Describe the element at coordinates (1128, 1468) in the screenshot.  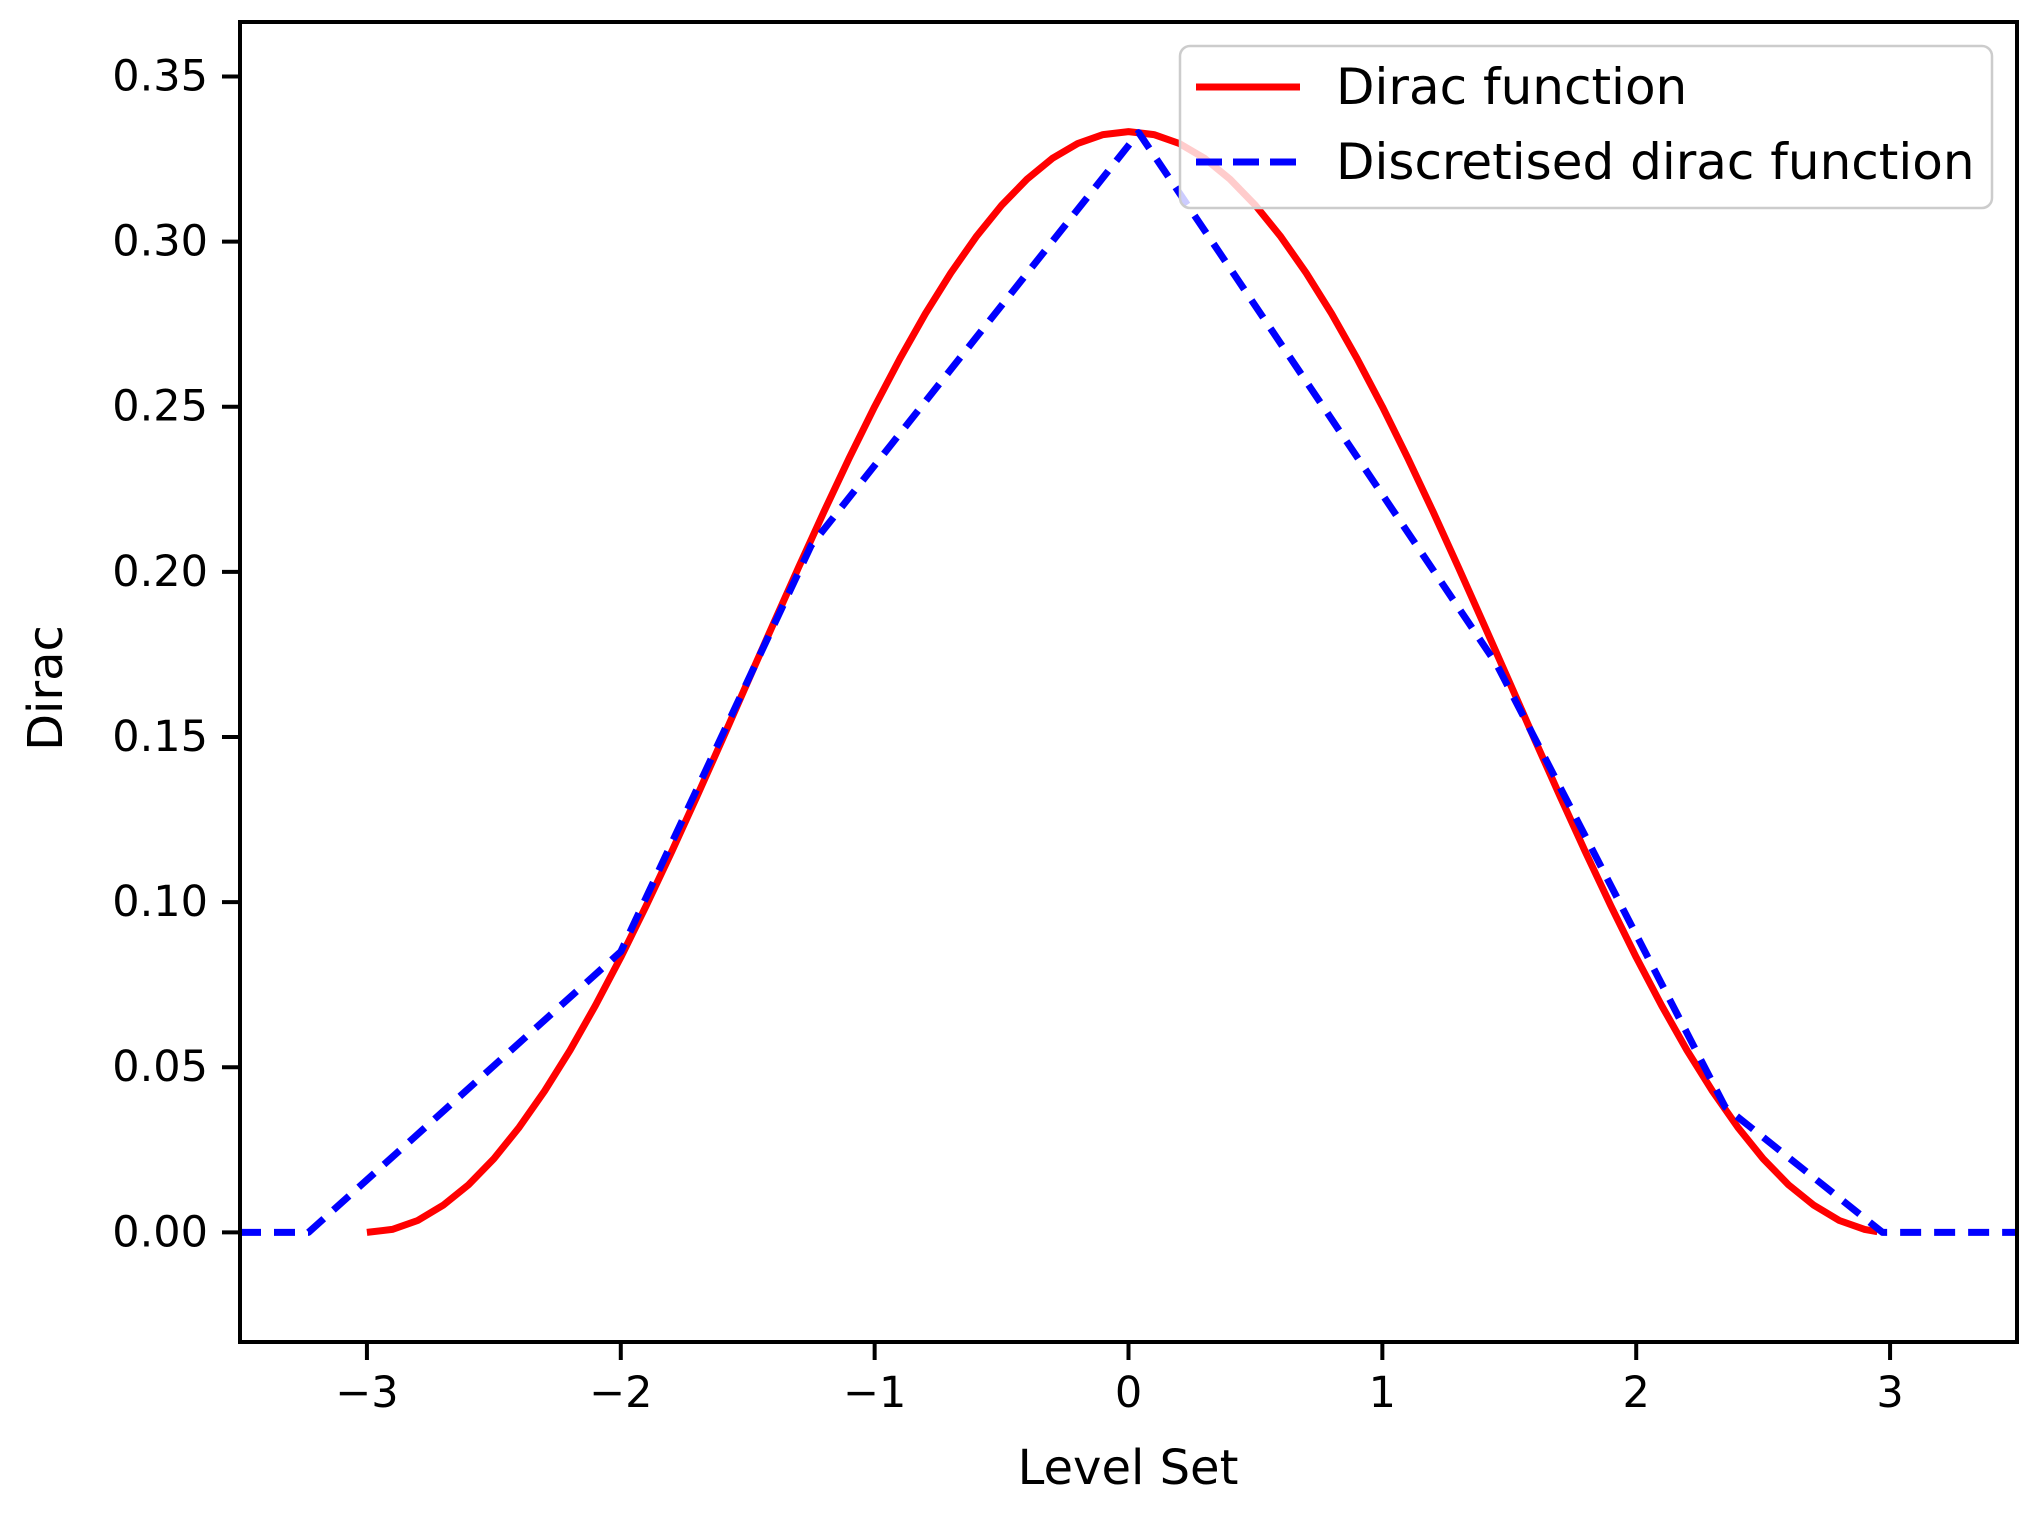
I see `x-axis-label: Level Set` at that location.